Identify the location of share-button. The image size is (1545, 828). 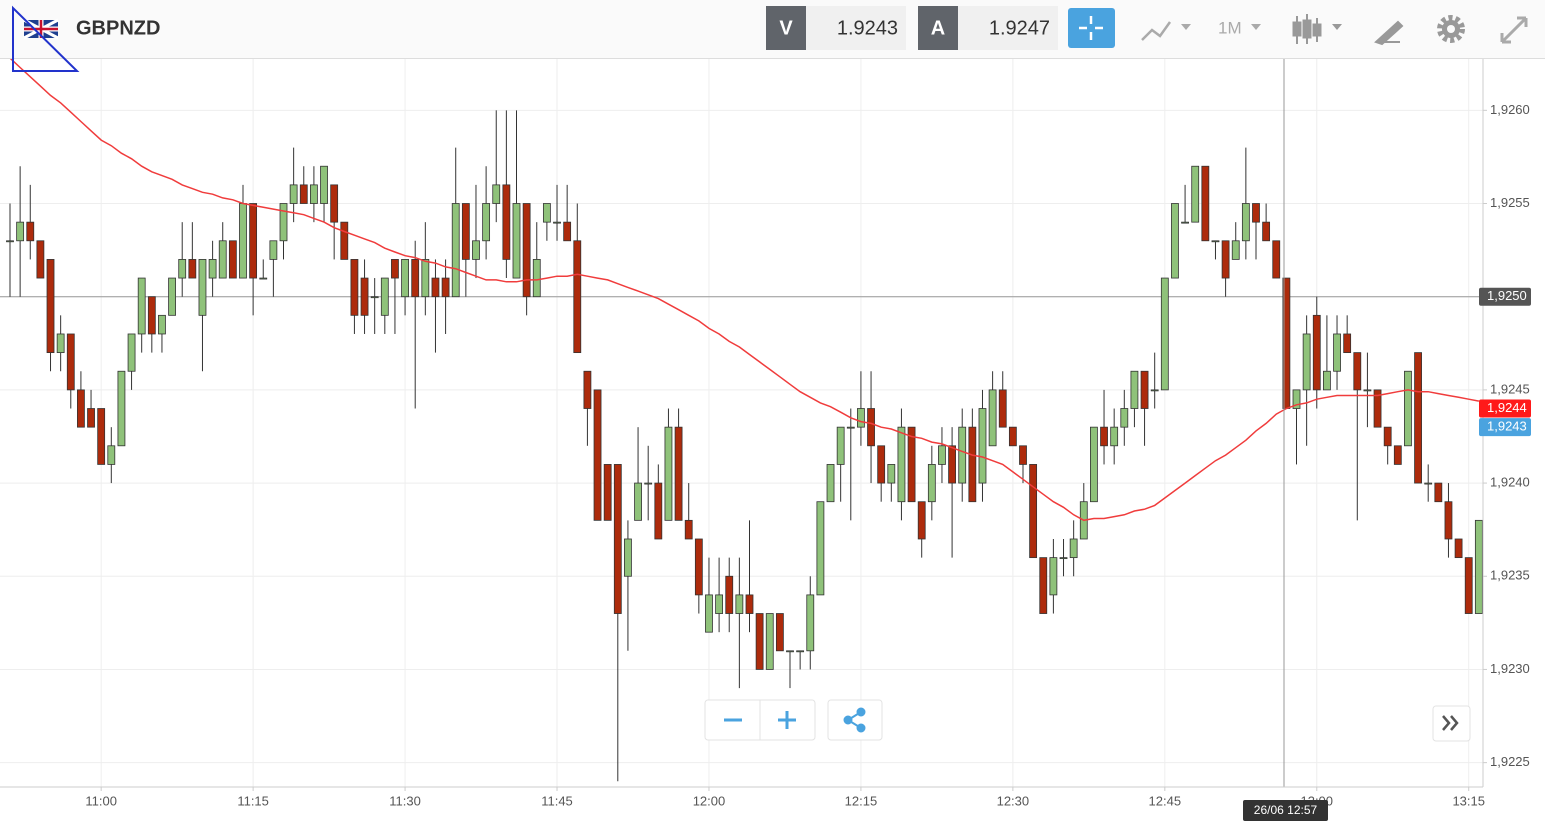
(855, 720).